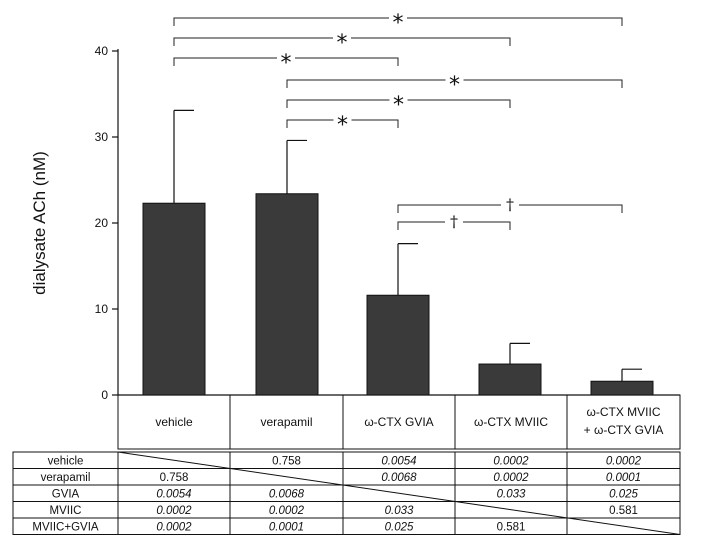 The width and height of the screenshot is (706, 539). I want to click on y-tick-label: 20, so click(102, 223).